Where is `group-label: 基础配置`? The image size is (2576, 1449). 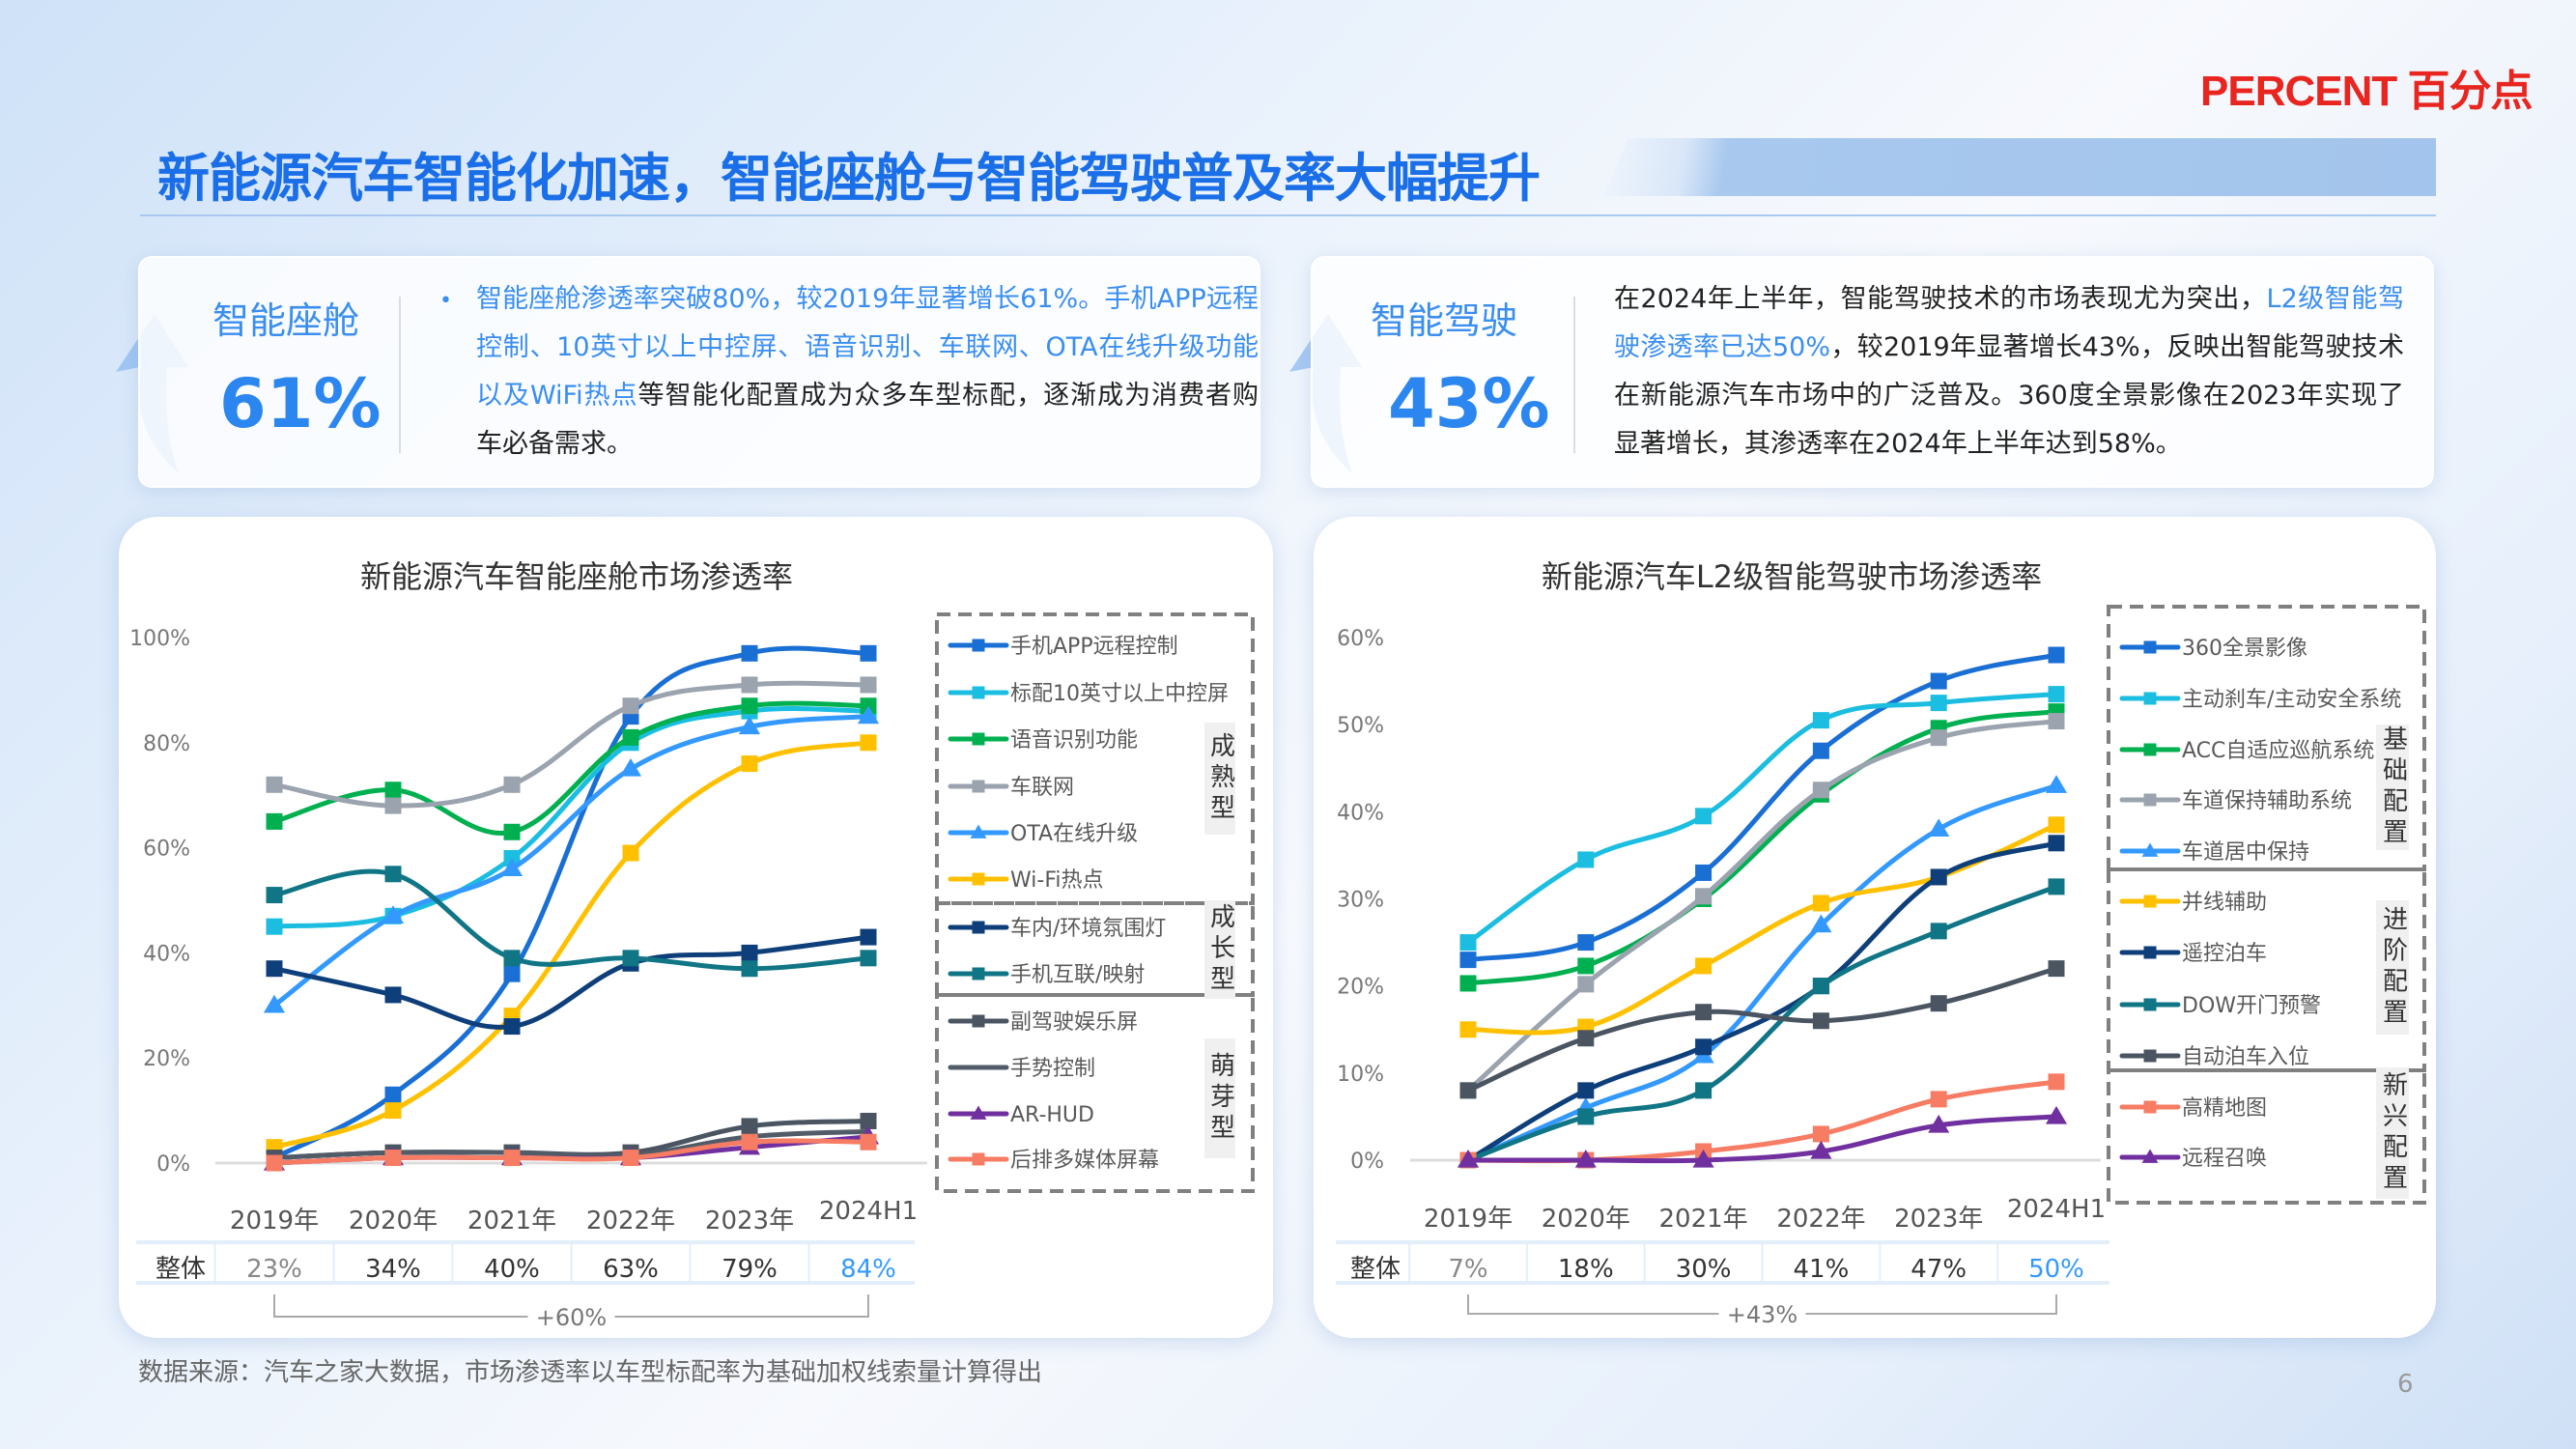
group-label: 基础配置 is located at coordinates (2393, 787).